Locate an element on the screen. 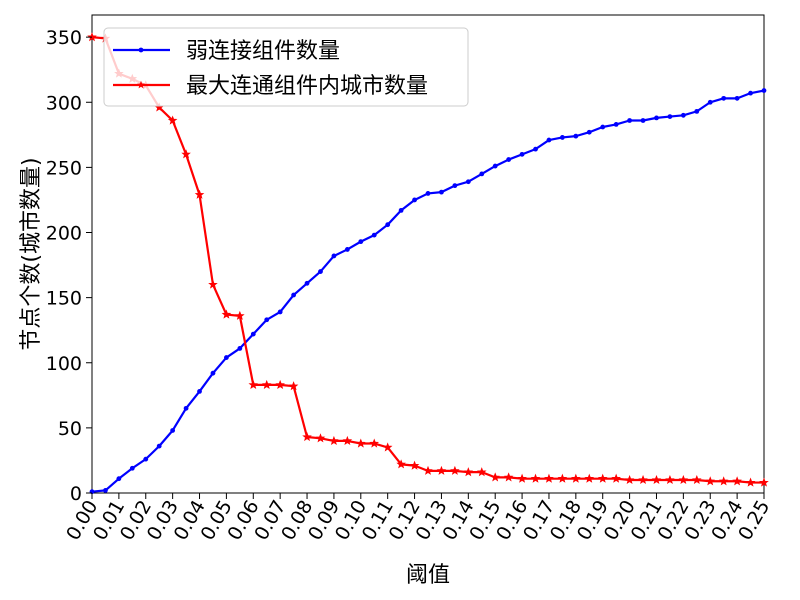  legend-item-largest-component-cities: 最大连通组件内城市数量 is located at coordinates (270, 86).